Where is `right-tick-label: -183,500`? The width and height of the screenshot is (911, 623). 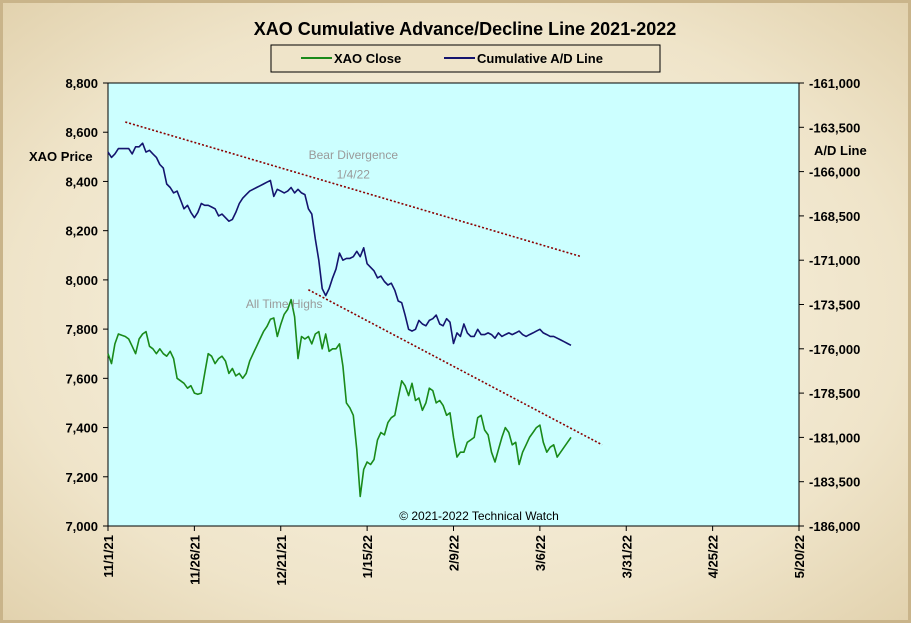
right-tick-label: -183,500 is located at coordinates (834, 482).